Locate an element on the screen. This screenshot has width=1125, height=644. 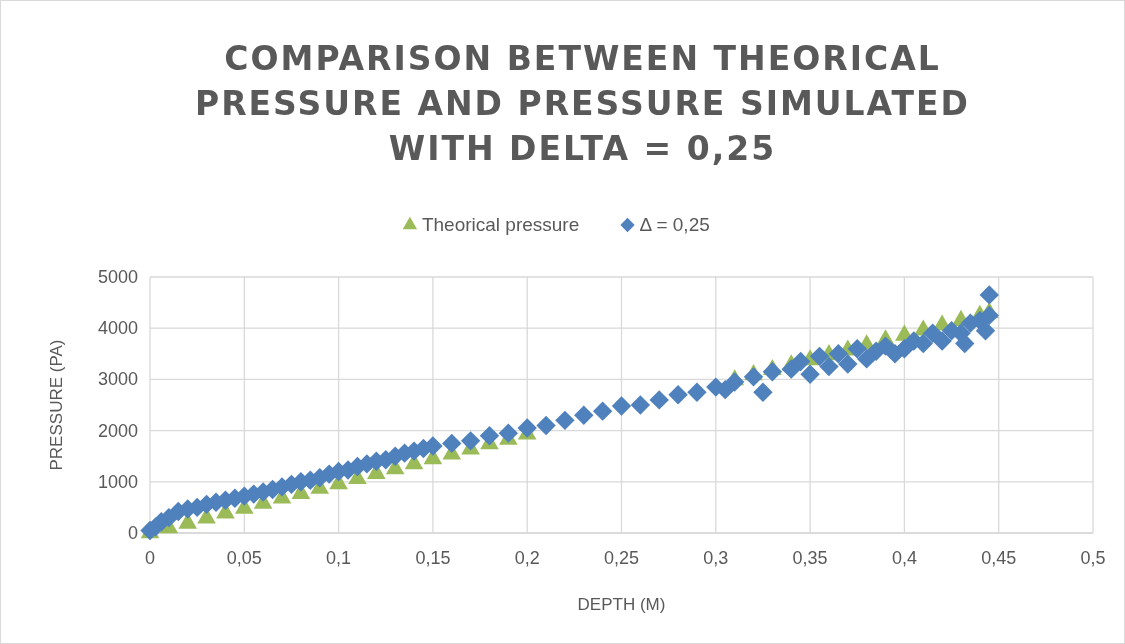
x-tick-label: 0,4 is located at coordinates (904, 558).